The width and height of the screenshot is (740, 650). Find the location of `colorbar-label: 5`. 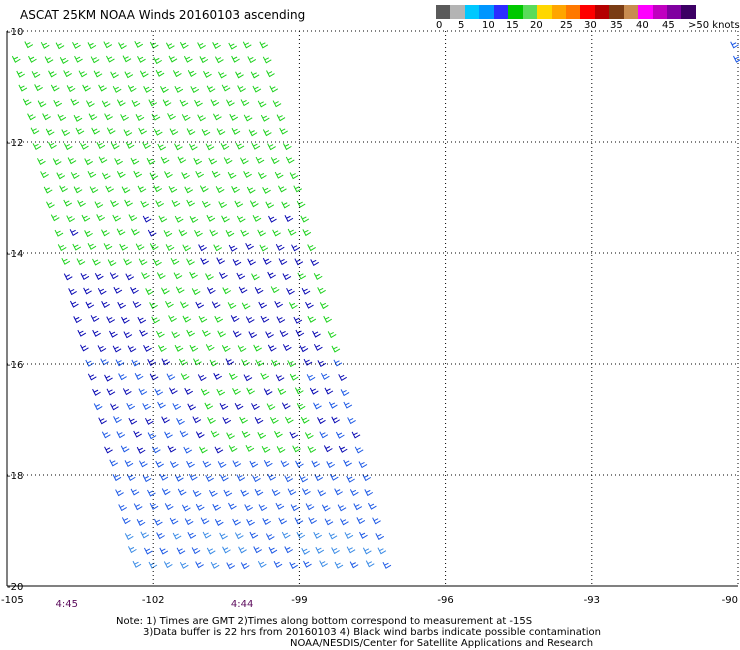

colorbar-label: 5 is located at coordinates (461, 25).